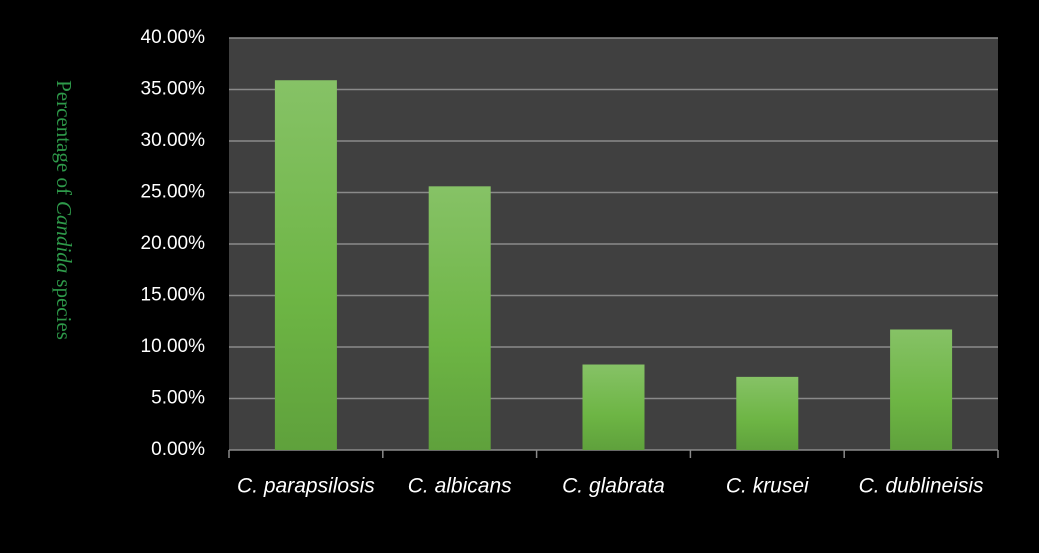 This screenshot has width=1039, height=553. I want to click on y-tick-label: 25.00%, so click(173, 192).